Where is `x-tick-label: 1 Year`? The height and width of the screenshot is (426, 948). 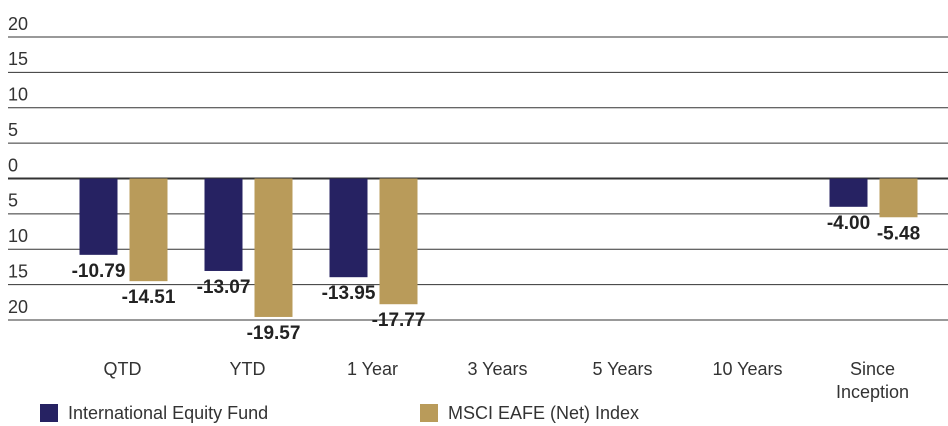
x-tick-label: 1 Year is located at coordinates (372, 369).